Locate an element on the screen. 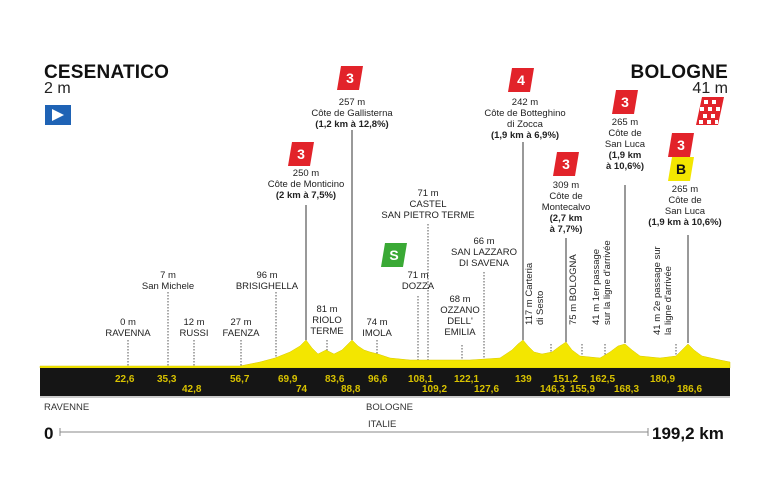 The height and width of the screenshot is (492, 780). svg-text: 4 is located at coordinates (521, 80).